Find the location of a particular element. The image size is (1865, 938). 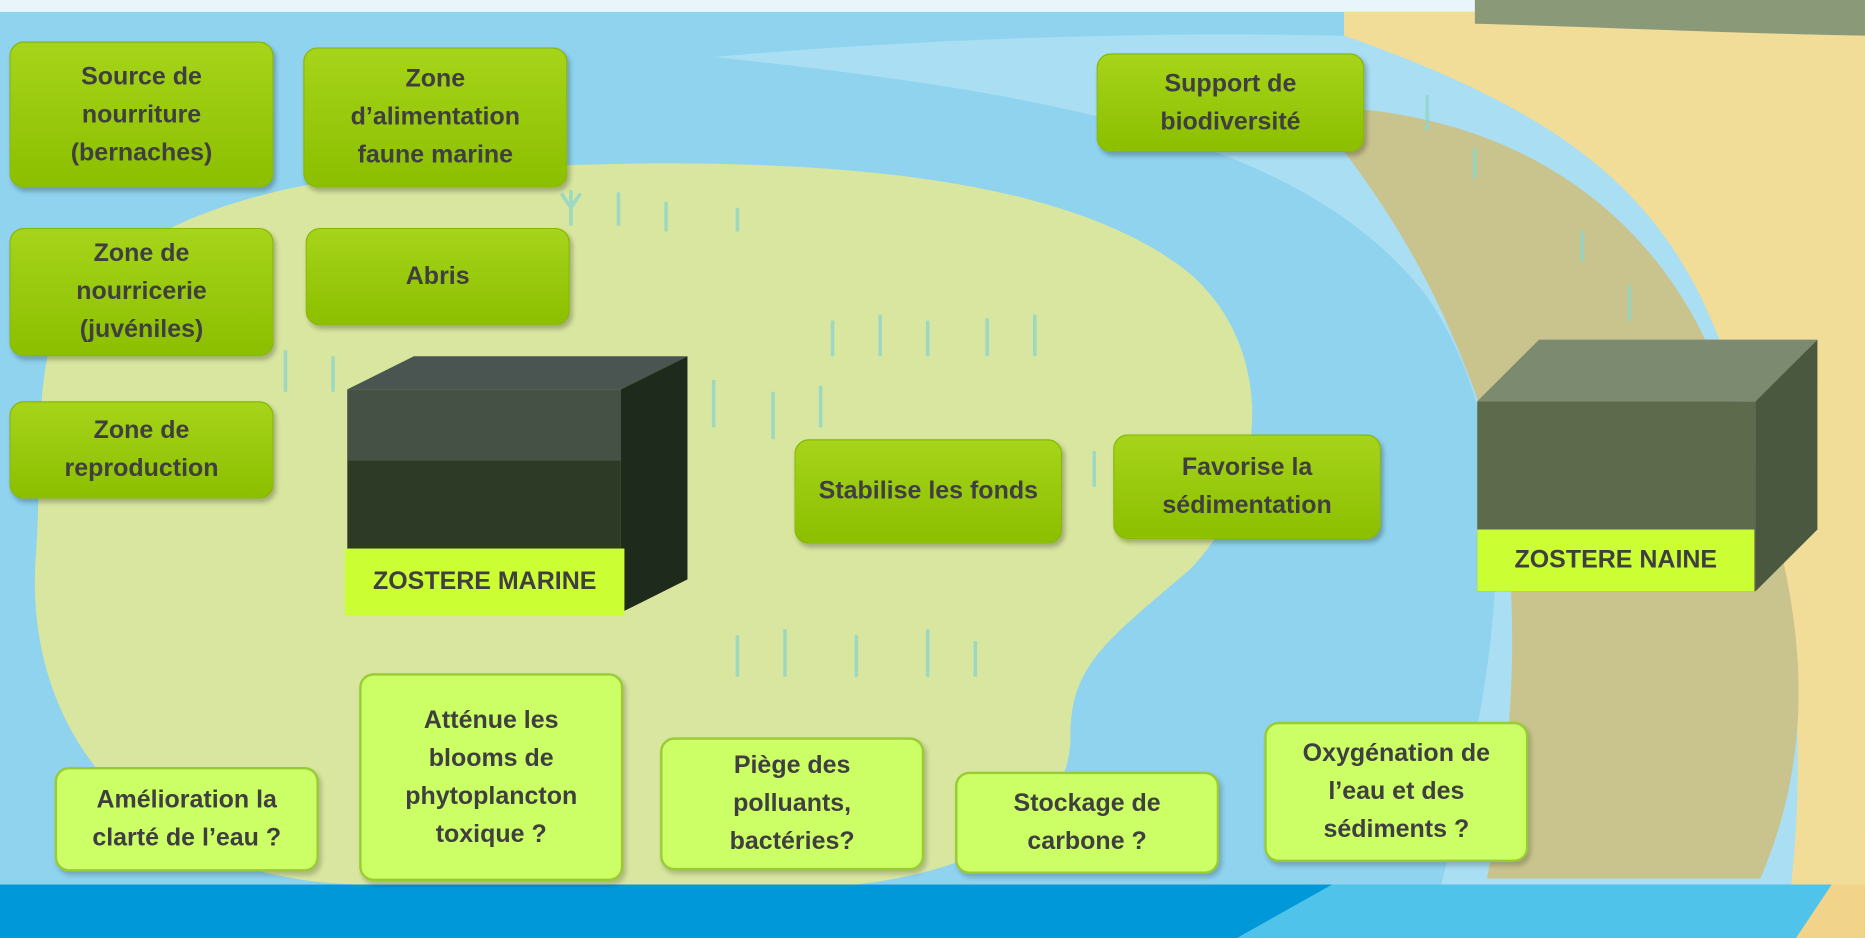

function-box: Source de nourriture (bernaches) is located at coordinates (141, 114).